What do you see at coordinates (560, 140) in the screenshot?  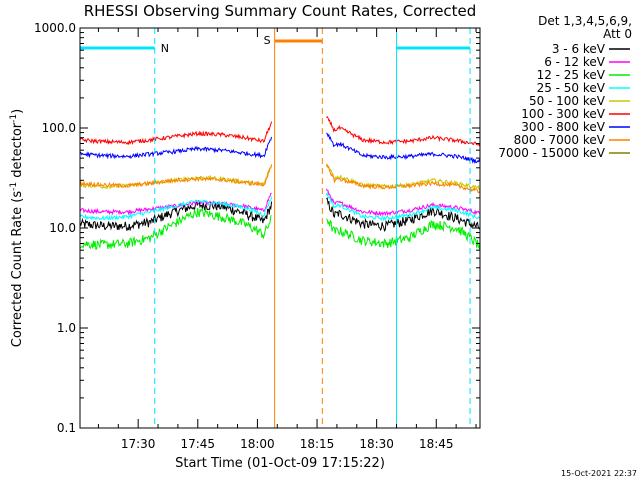 I see `legend-label: 800 - 7000 keV` at bounding box center [560, 140].